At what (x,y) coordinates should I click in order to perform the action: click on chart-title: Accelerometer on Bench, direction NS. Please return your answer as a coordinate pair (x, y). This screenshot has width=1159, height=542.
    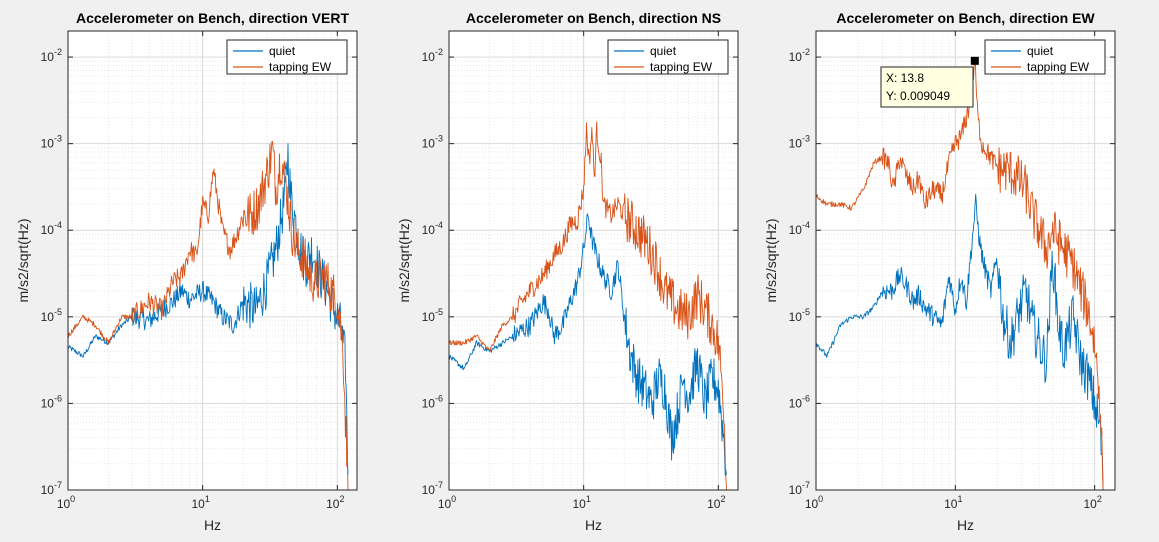
    Looking at the image, I should click on (593, 18).